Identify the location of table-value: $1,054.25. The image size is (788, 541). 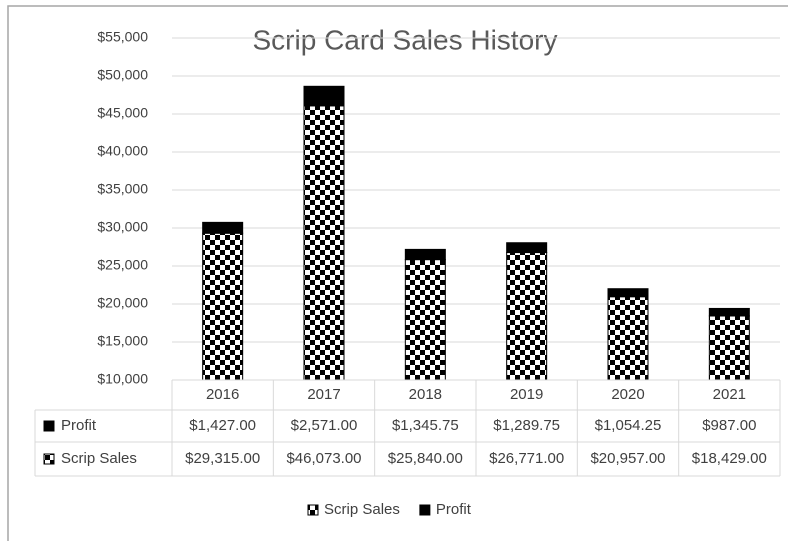
(628, 425).